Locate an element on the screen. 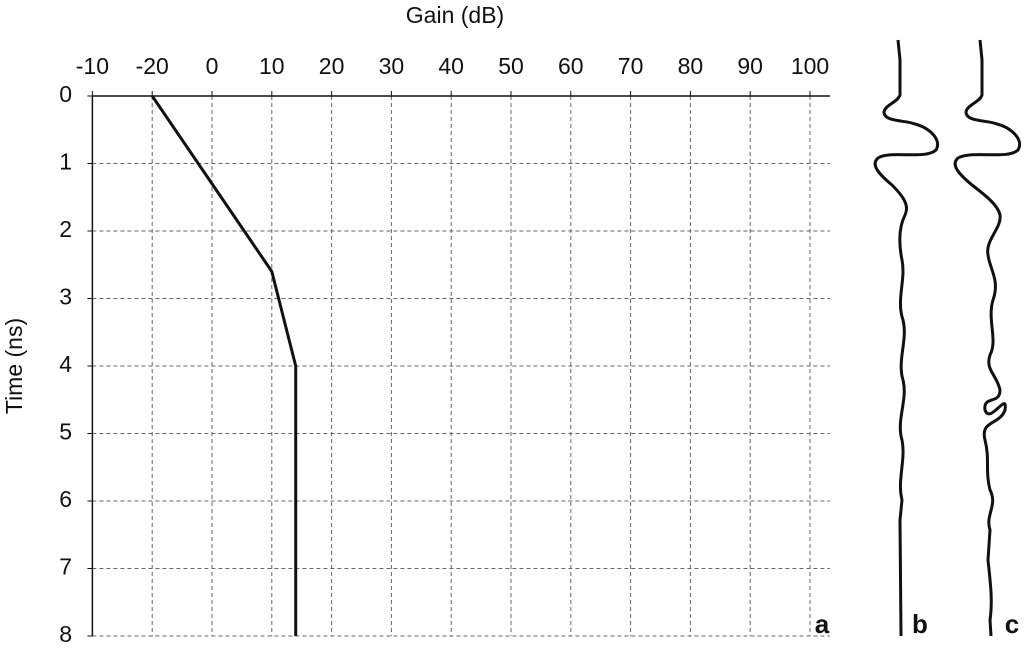 Image resolution: width=1024 pixels, height=653 pixels. y-tick-label: 2 is located at coordinates (65, 229).